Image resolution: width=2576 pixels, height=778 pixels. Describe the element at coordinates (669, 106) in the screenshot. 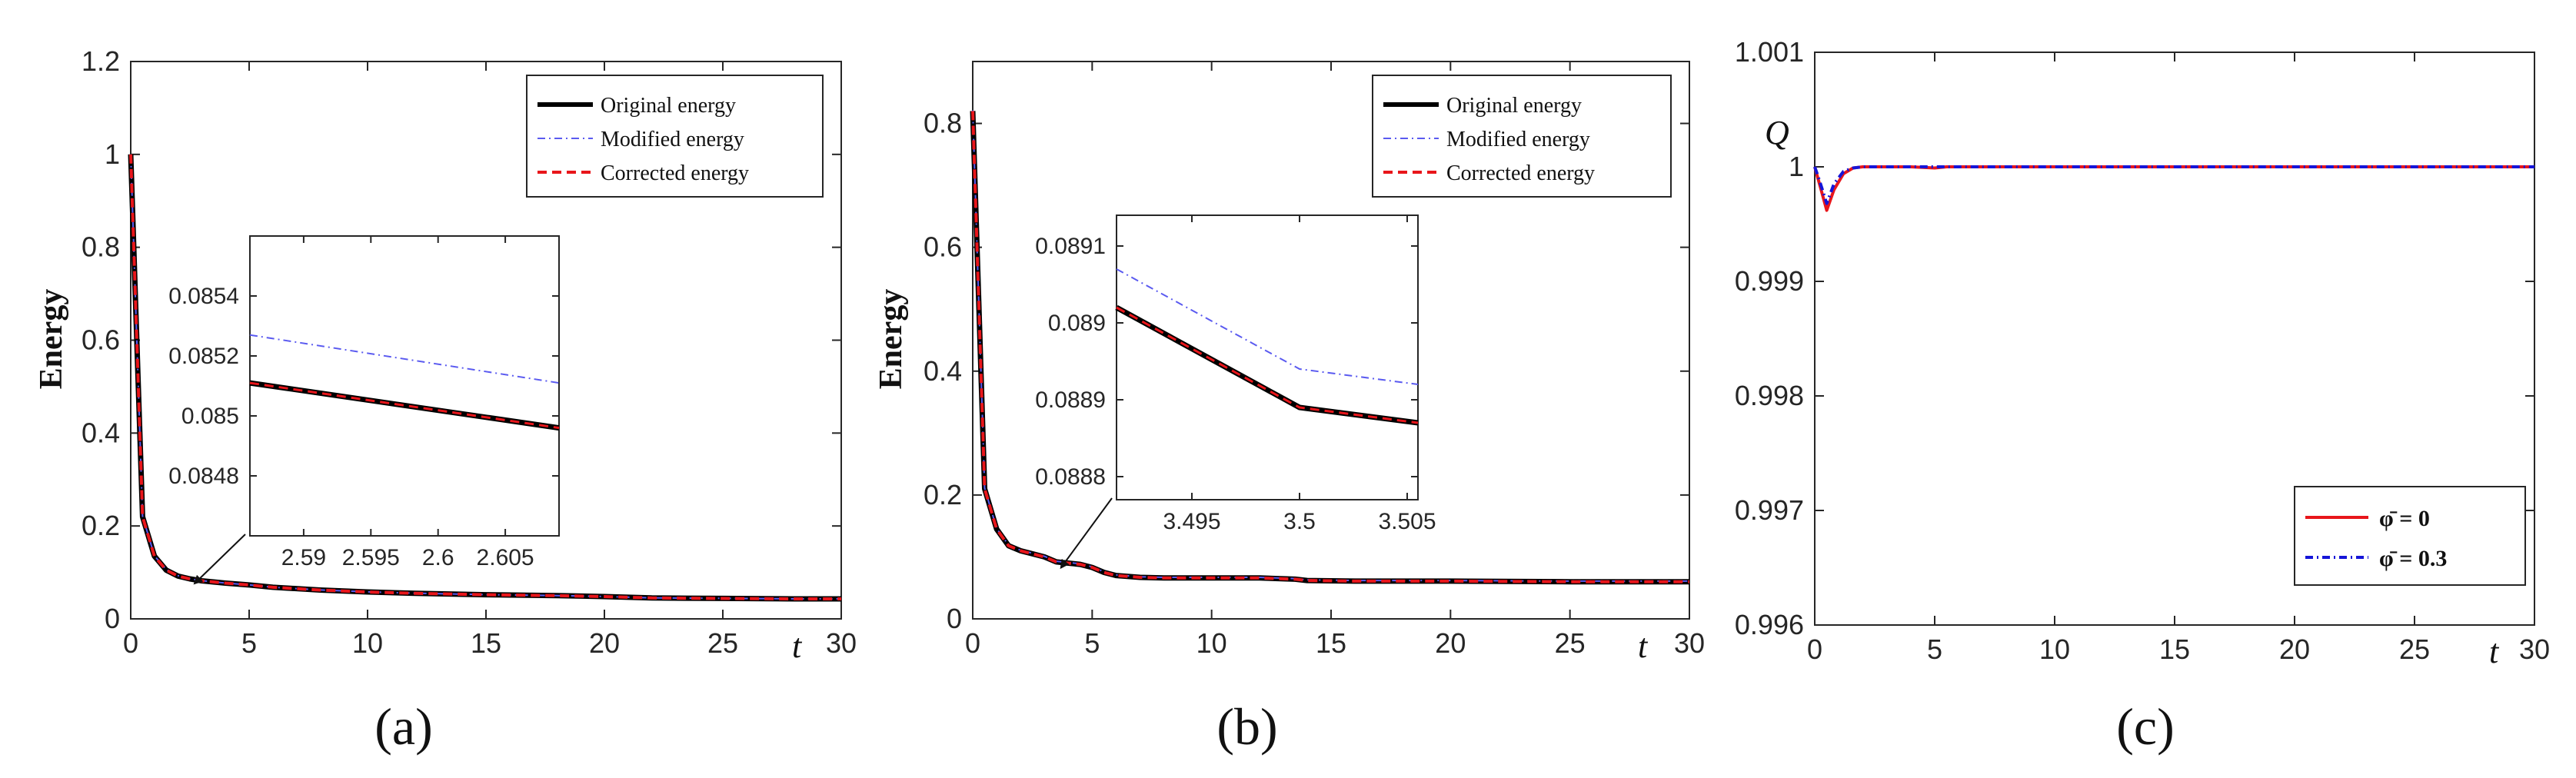

I see `panel-a-legend-label: Original energy` at that location.